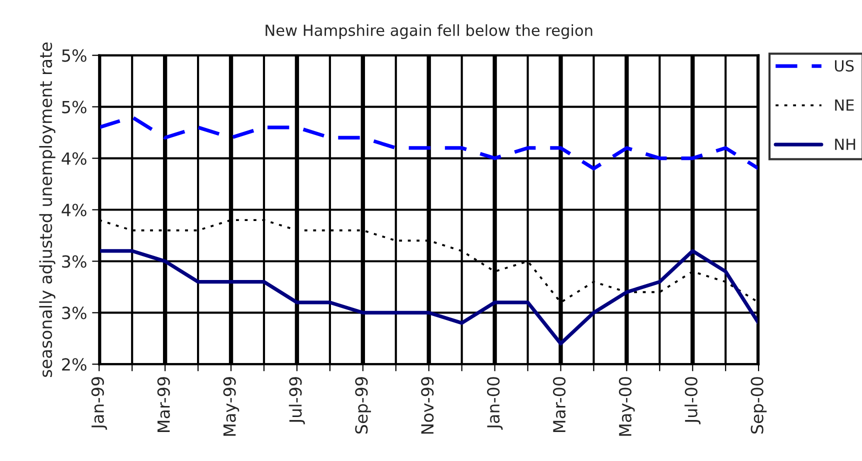 This screenshot has width=862, height=461. I want to click on x-tick-label: May-00, so click(626, 406).